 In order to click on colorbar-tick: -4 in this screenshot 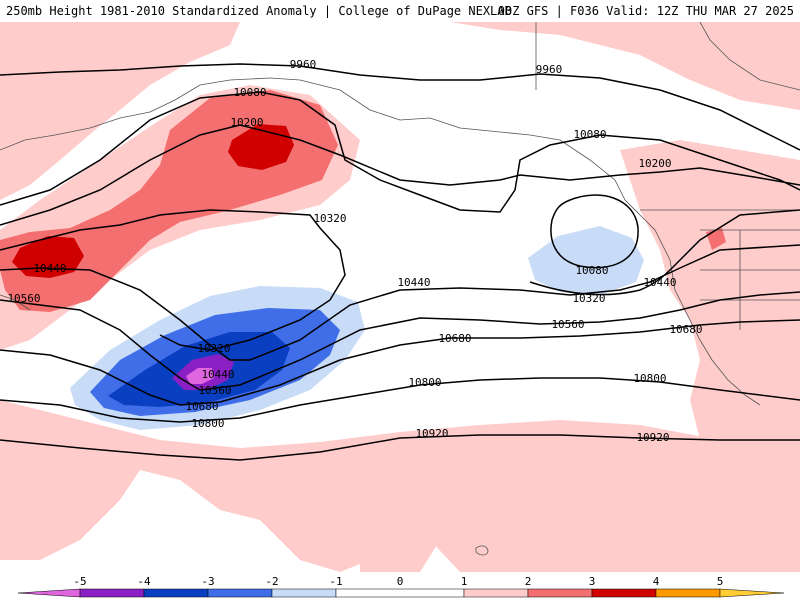, I will do `click(144, 581)`.